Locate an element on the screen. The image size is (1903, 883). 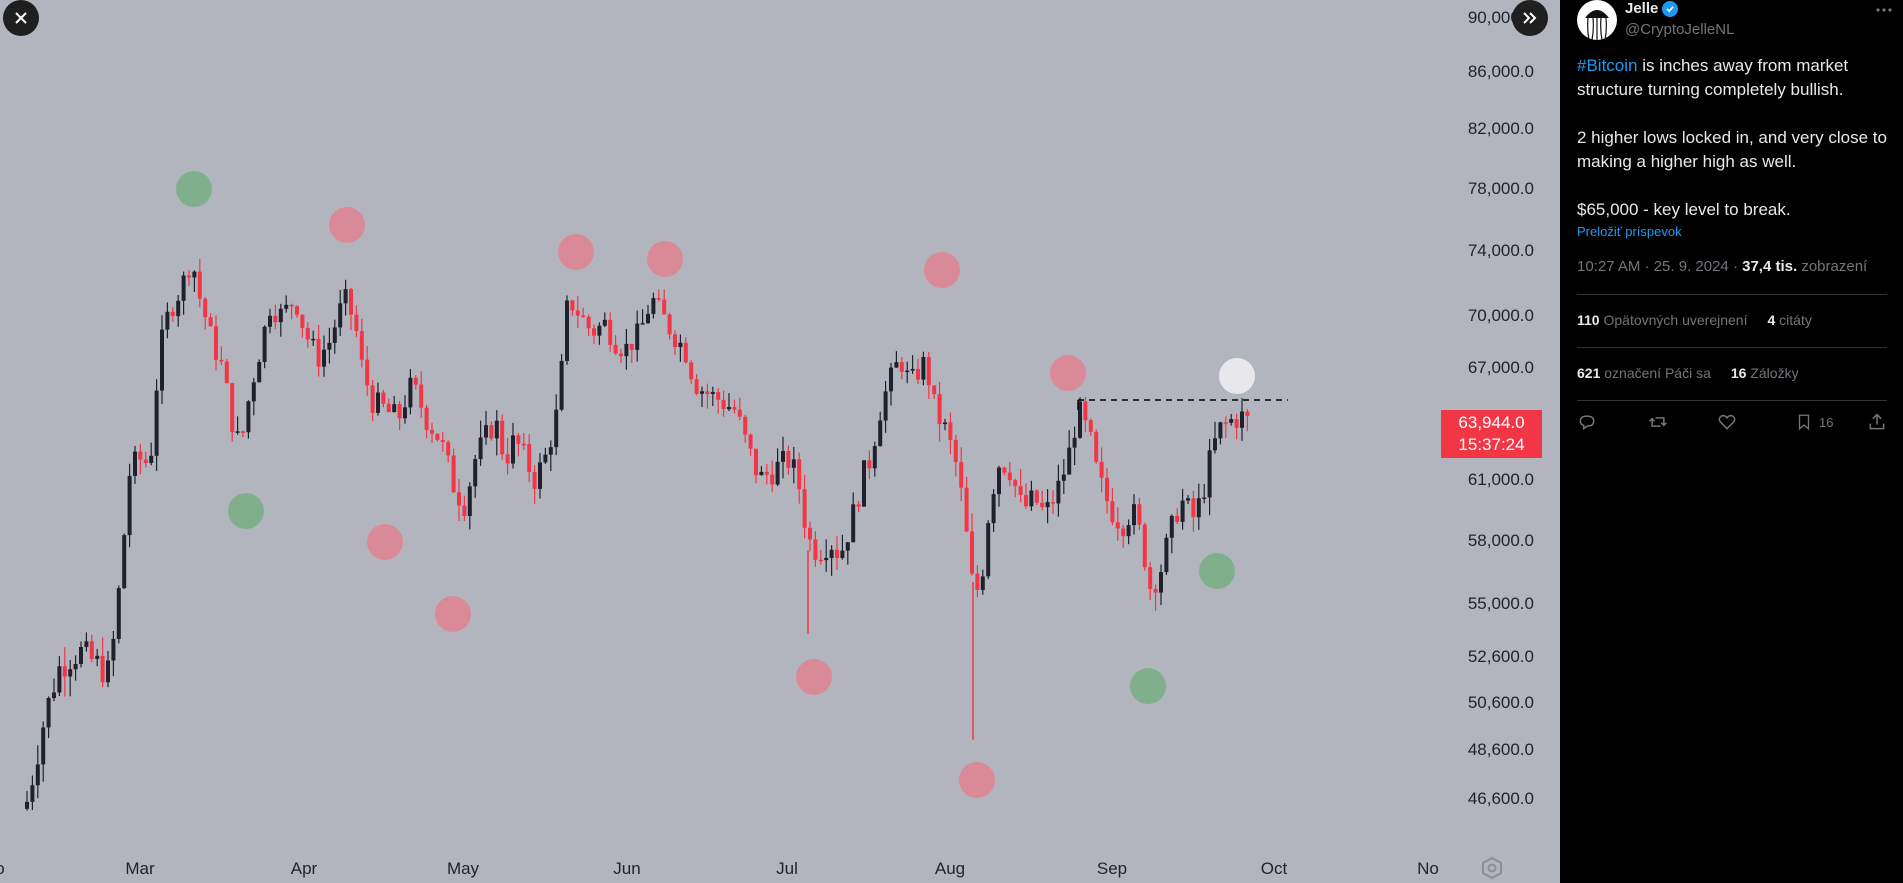
y-tick-label: 70,000.0 is located at coordinates (1501, 315).